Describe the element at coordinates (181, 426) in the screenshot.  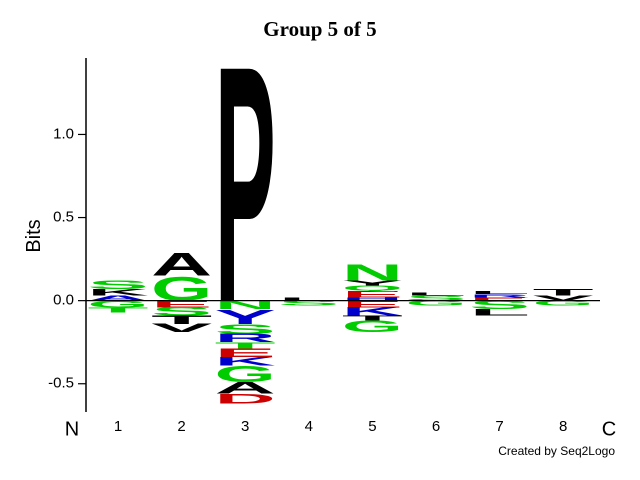
I see `x-tick-label: 2` at that location.